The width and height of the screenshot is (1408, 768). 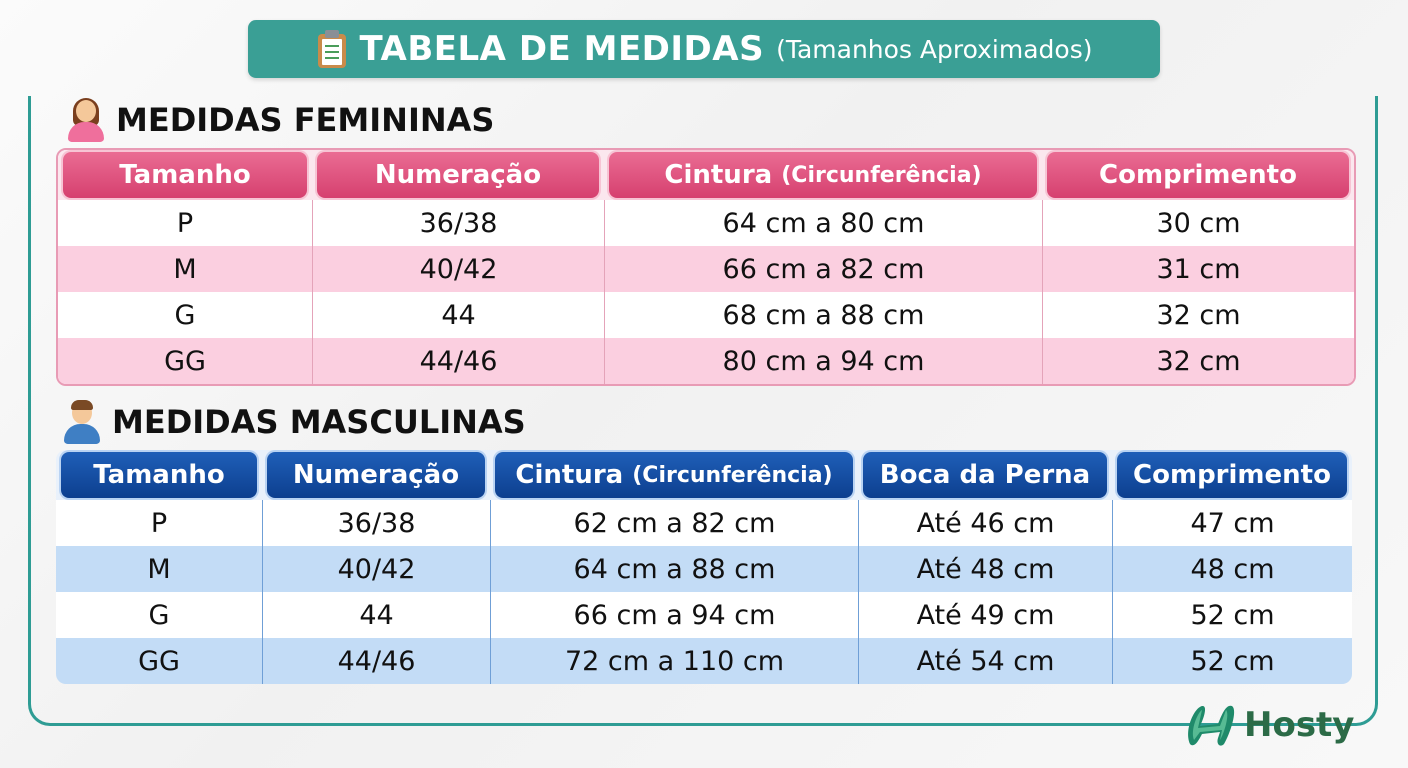 What do you see at coordinates (985, 523) in the screenshot?
I see `cell-leg-opening: Até 46 cm` at bounding box center [985, 523].